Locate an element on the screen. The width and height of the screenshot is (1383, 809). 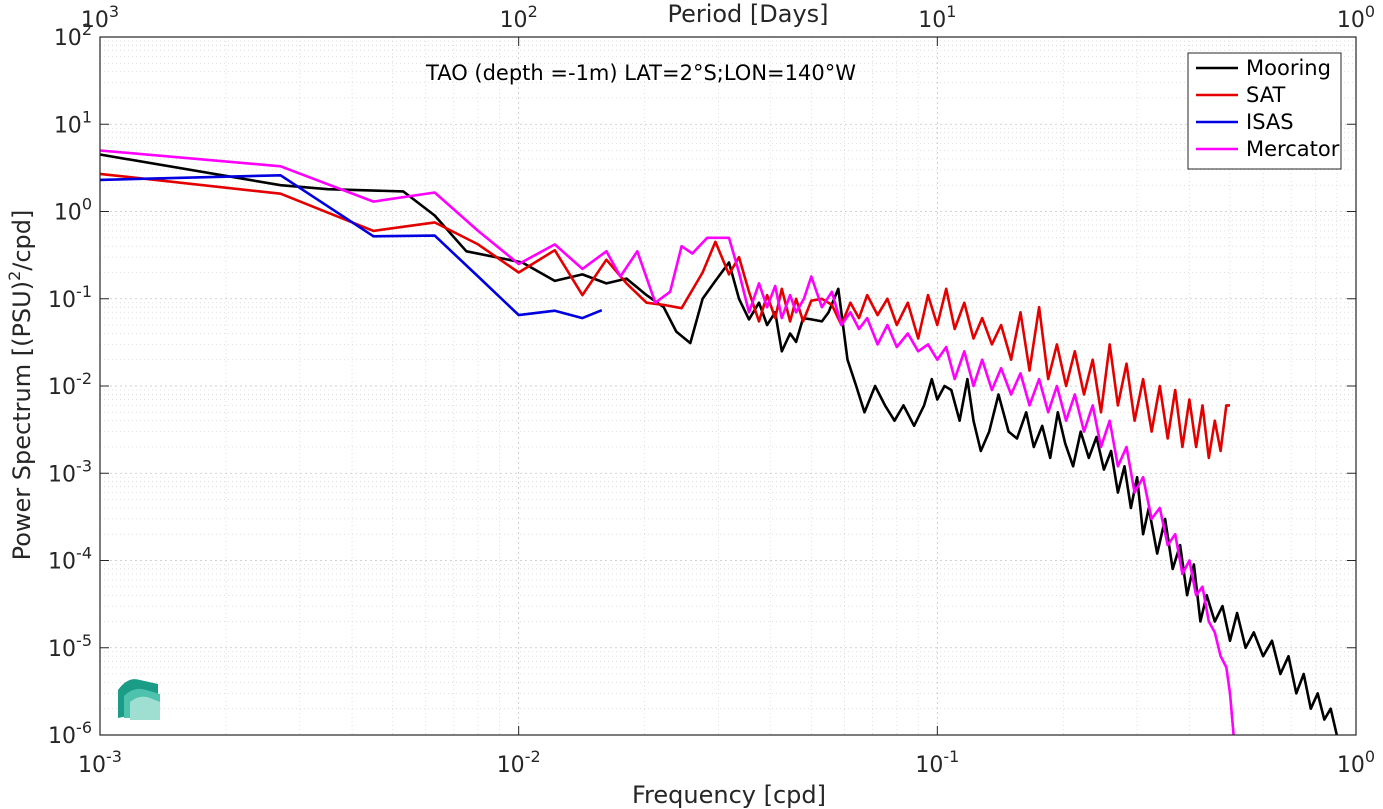
x-tick-label-exp: -2 is located at coordinates (533, 756).